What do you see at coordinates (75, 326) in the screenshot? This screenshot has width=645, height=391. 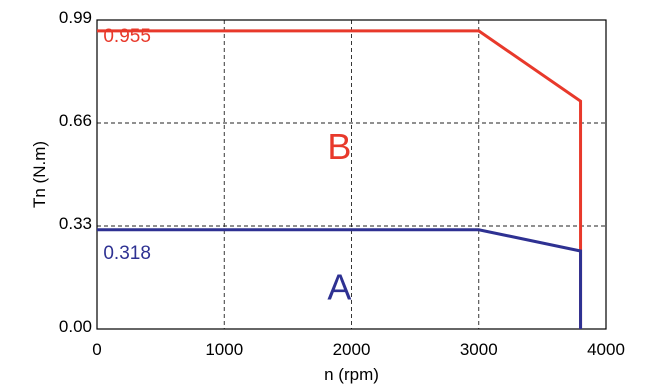 I see `y-tick-label-0: 0.00` at bounding box center [75, 326].